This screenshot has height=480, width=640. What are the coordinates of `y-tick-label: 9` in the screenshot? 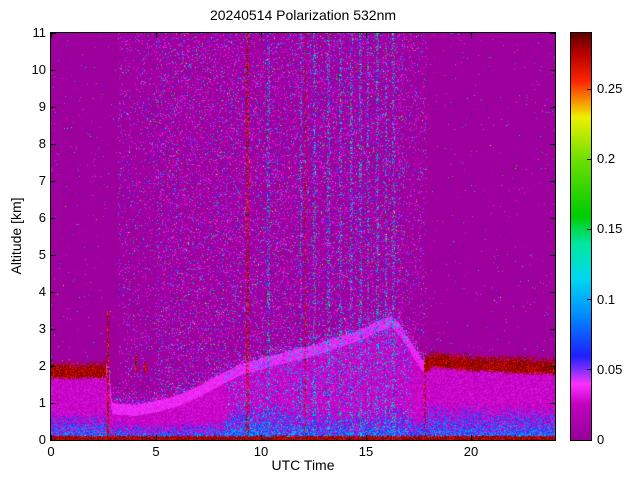 It's located at (42, 106).